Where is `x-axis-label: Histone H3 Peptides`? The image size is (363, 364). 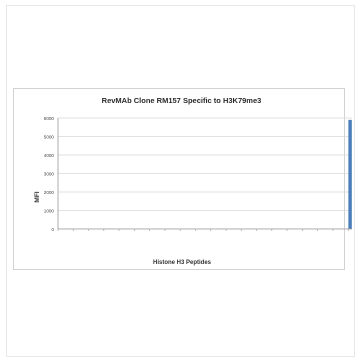
x-axis-label: Histone H3 Peptides is located at coordinates (182, 263).